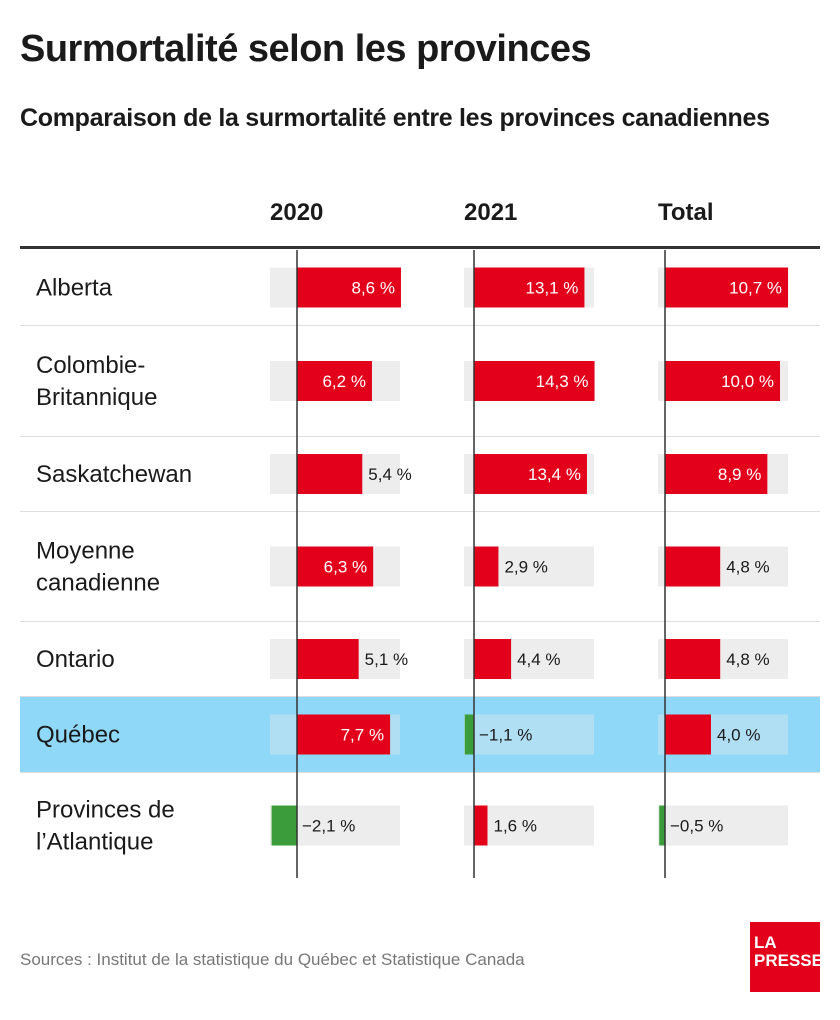 Image resolution: width=840 pixels, height=1020 pixels. I want to click on row-label: Ontario, so click(75, 659).